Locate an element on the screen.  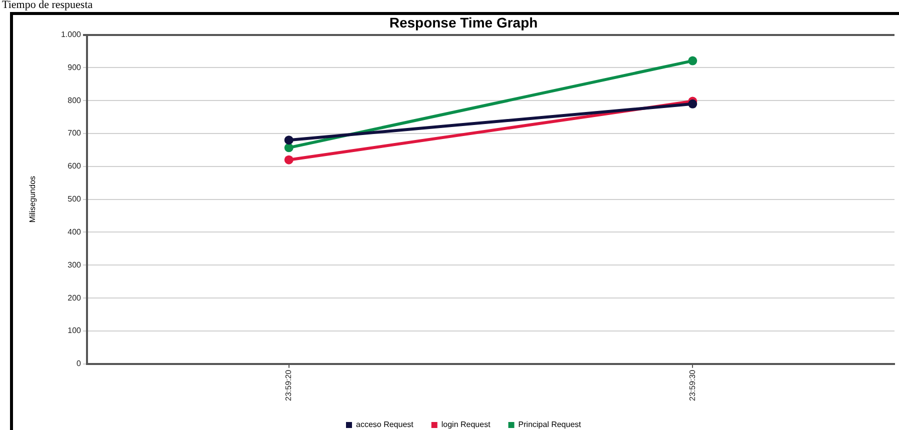
y-tick-label: 300 is located at coordinates (75, 265).